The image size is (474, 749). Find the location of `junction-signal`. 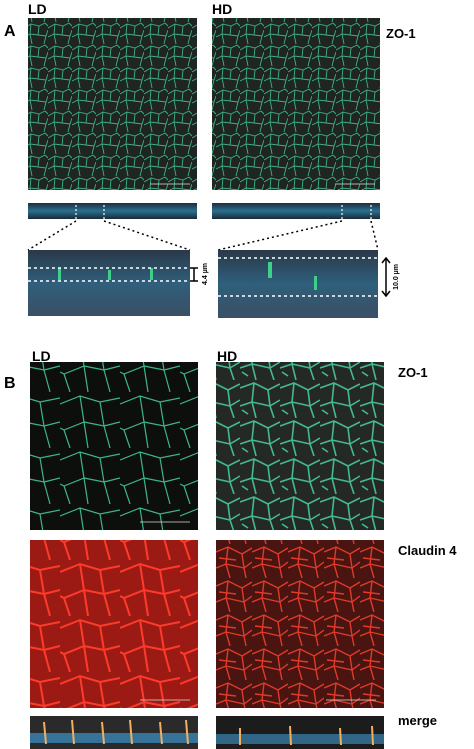

junction-signal is located at coordinates (187, 276).